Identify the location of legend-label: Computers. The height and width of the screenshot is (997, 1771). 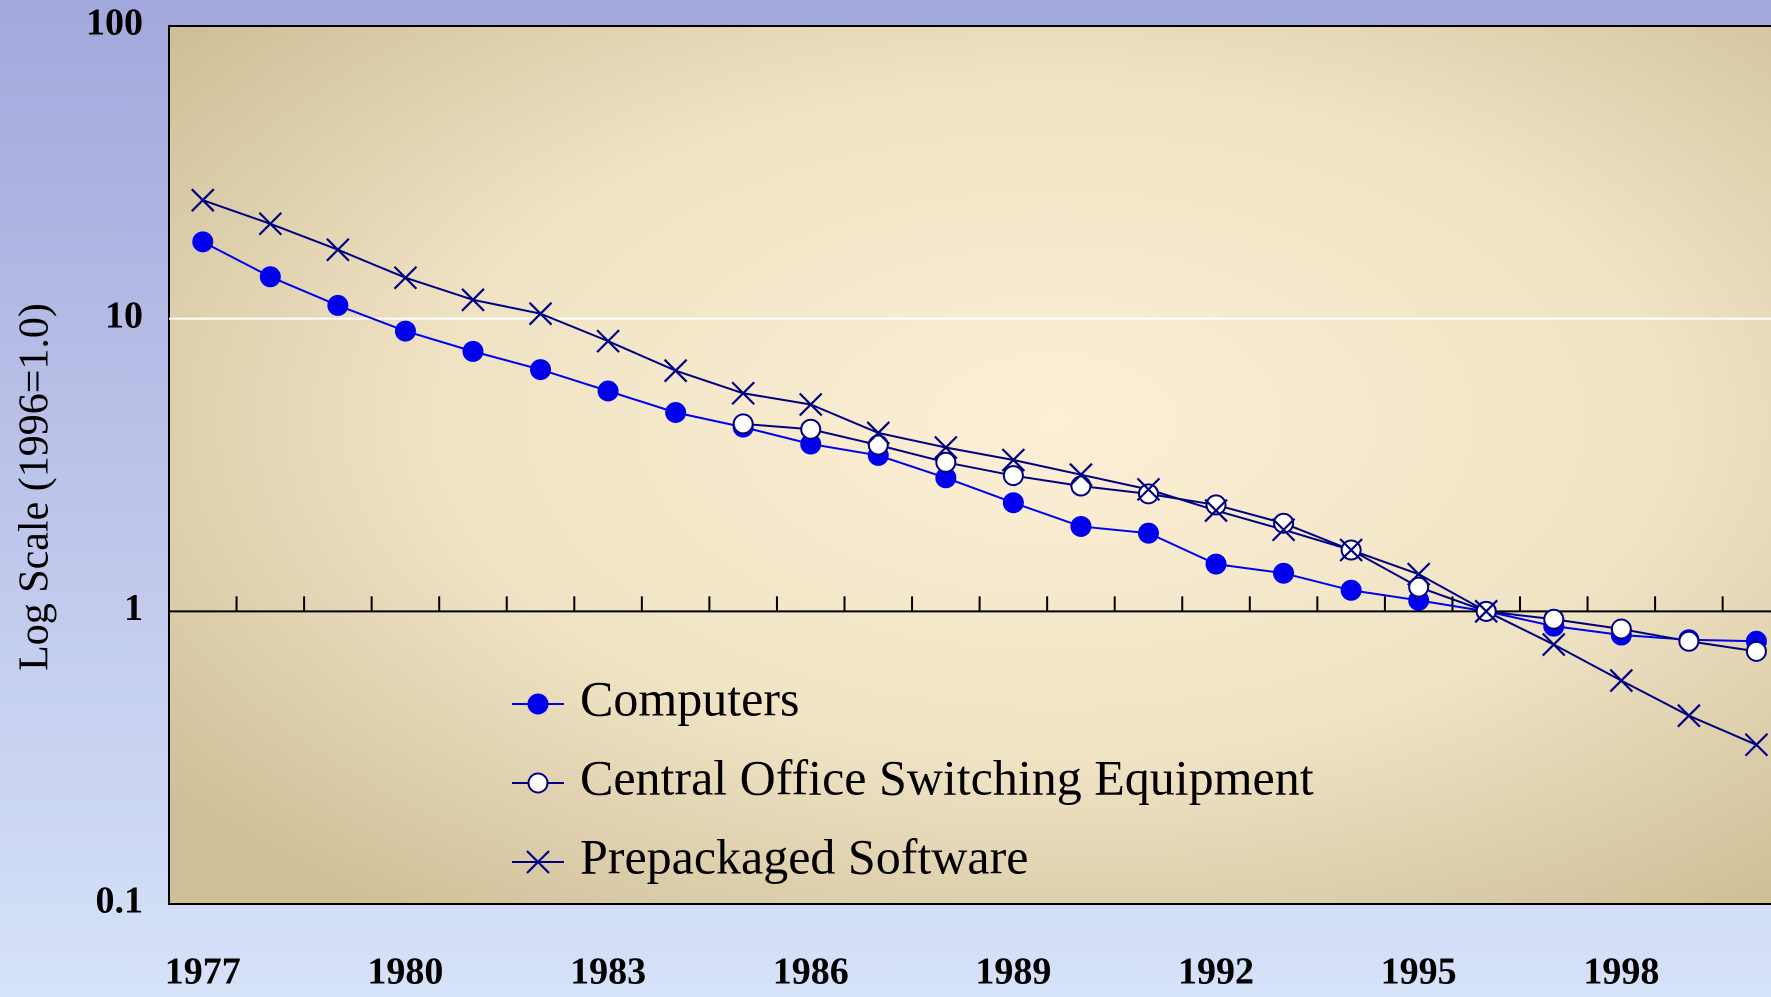
(689, 698).